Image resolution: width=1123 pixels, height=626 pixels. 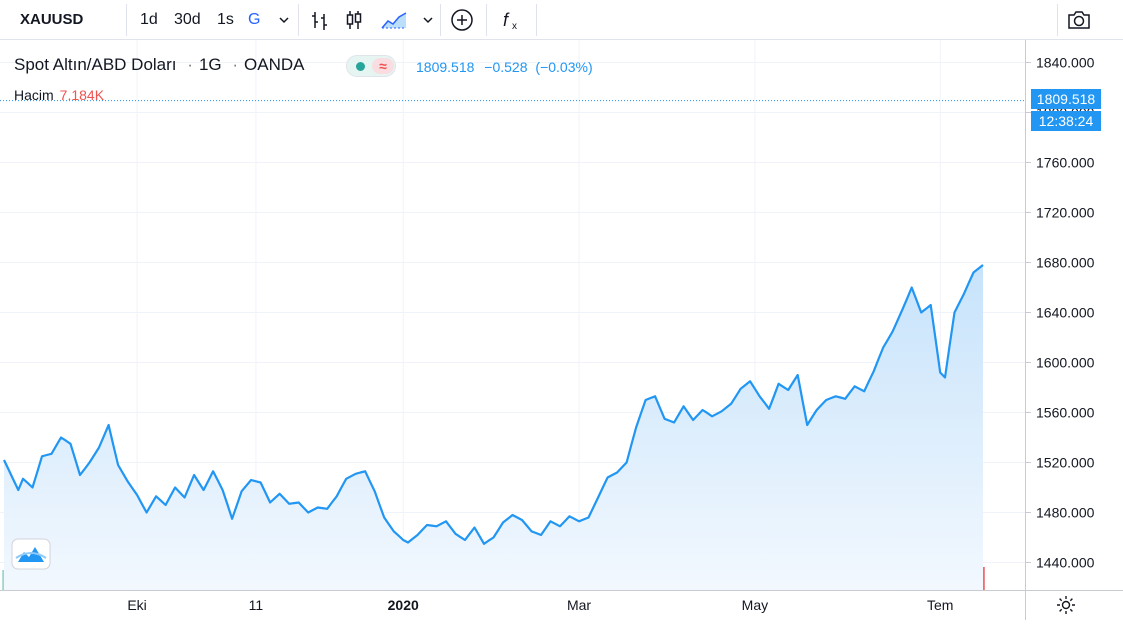 I want to click on interval-1s-button: 1s, so click(x=225, y=19).